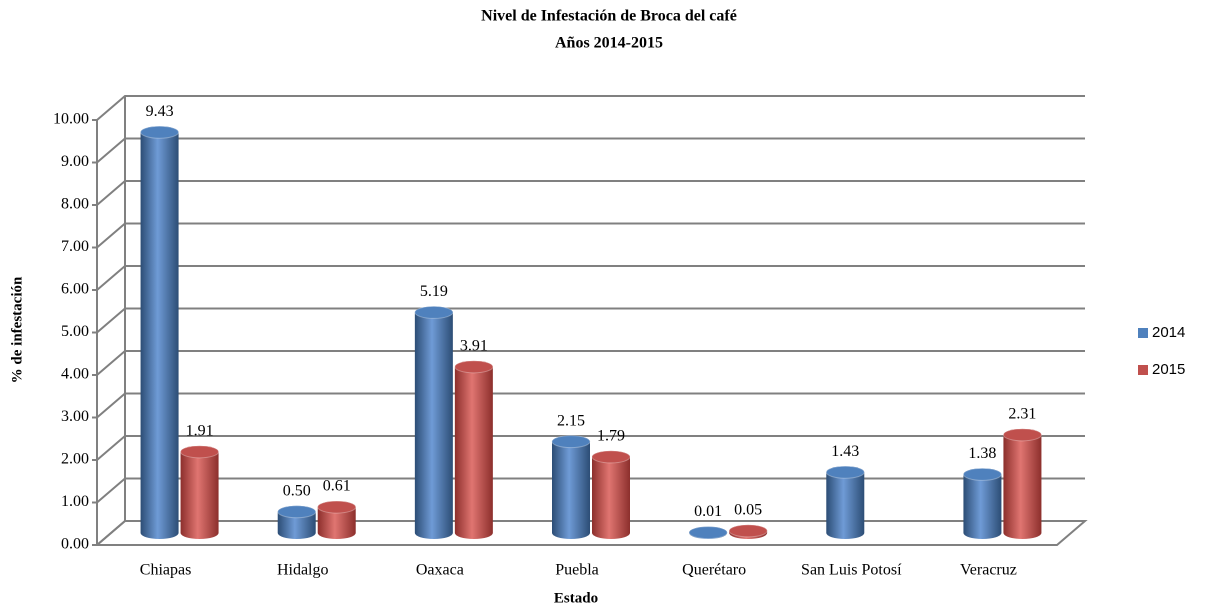  I want to click on y-tick-label: 5.00, so click(75, 331).